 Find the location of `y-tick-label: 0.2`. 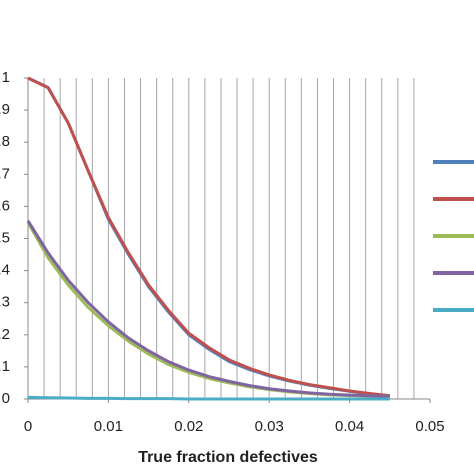

y-tick-label: 0.2 is located at coordinates (5, 334).